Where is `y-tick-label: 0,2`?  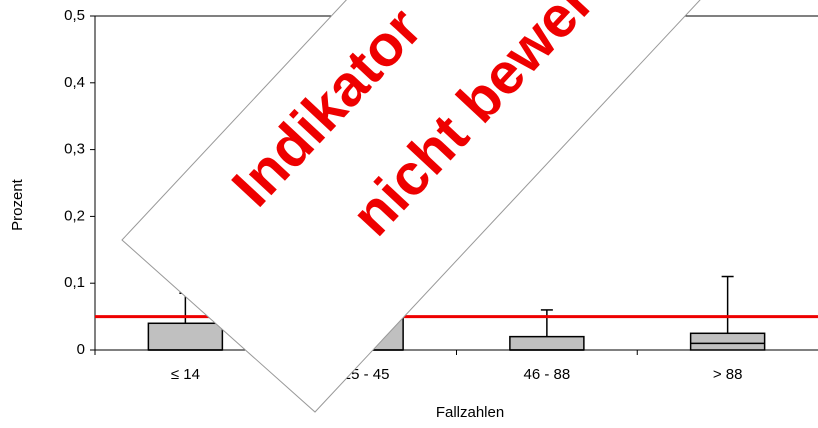 y-tick-label: 0,2 is located at coordinates (74, 215).